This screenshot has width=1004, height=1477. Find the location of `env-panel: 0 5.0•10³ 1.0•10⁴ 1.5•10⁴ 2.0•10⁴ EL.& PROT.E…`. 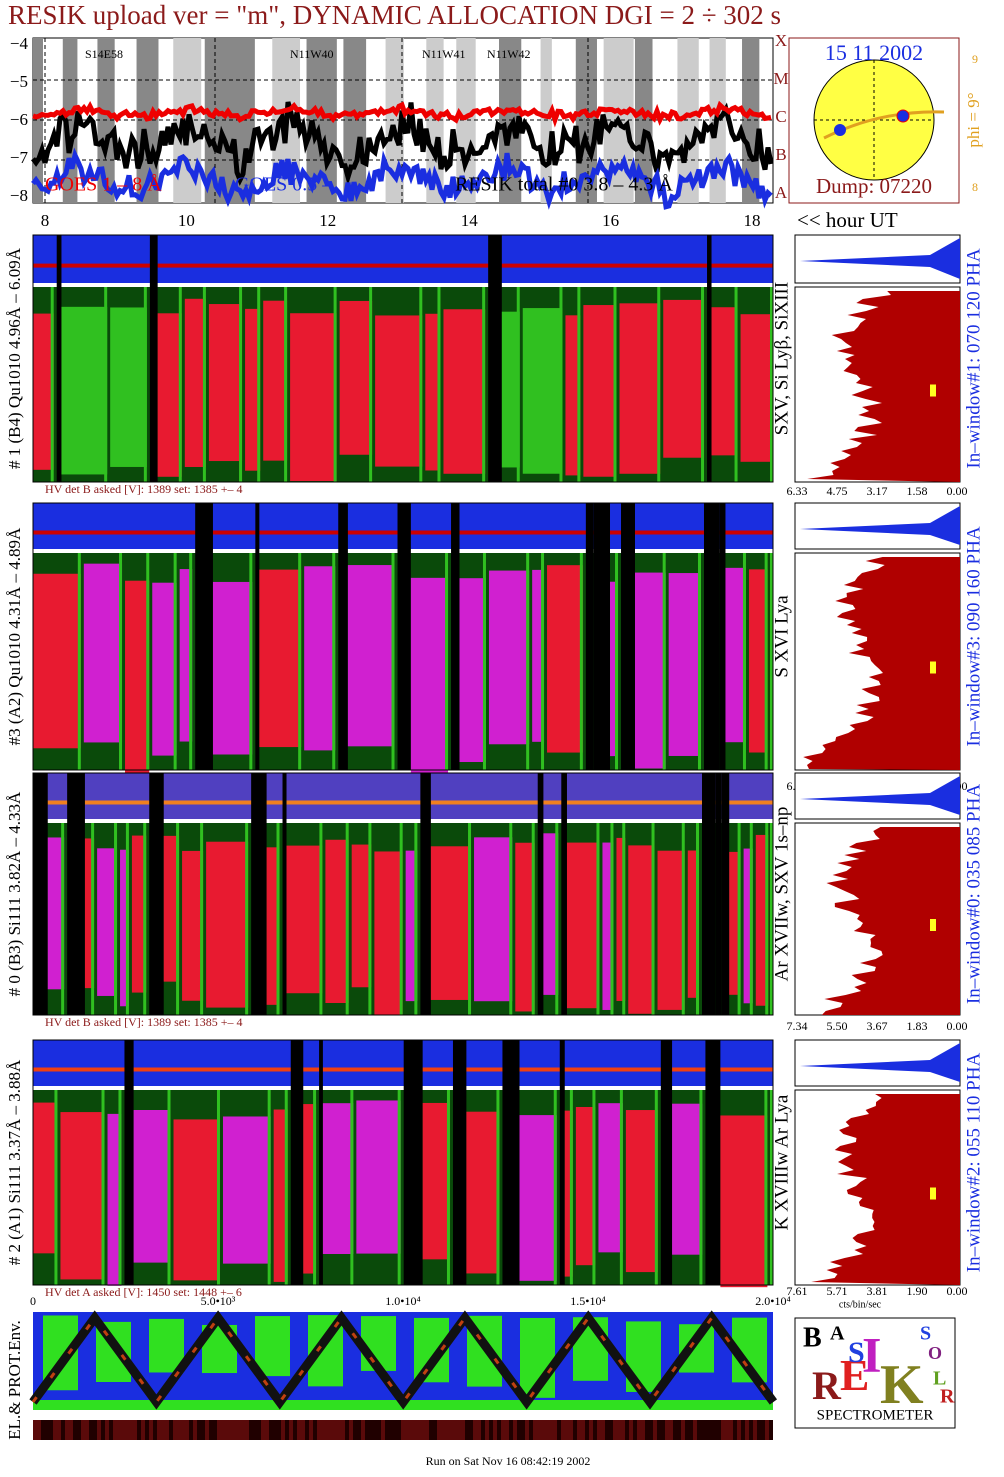

env-panel: 0 5.0•10³ 1.0•10⁴ 1.5•10⁴ 2.0•10⁴ EL.& PROT.E… is located at coordinates (398, 1367).